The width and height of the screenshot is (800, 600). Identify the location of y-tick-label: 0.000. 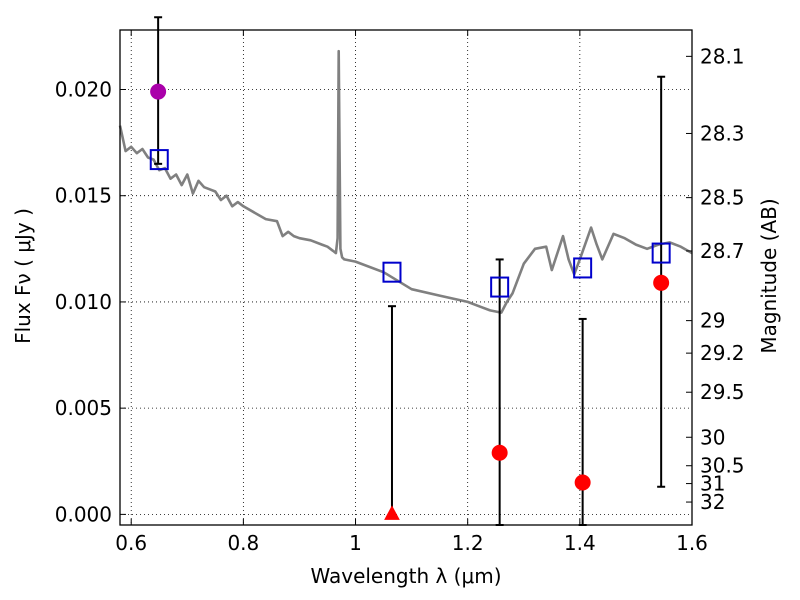
(83, 514).